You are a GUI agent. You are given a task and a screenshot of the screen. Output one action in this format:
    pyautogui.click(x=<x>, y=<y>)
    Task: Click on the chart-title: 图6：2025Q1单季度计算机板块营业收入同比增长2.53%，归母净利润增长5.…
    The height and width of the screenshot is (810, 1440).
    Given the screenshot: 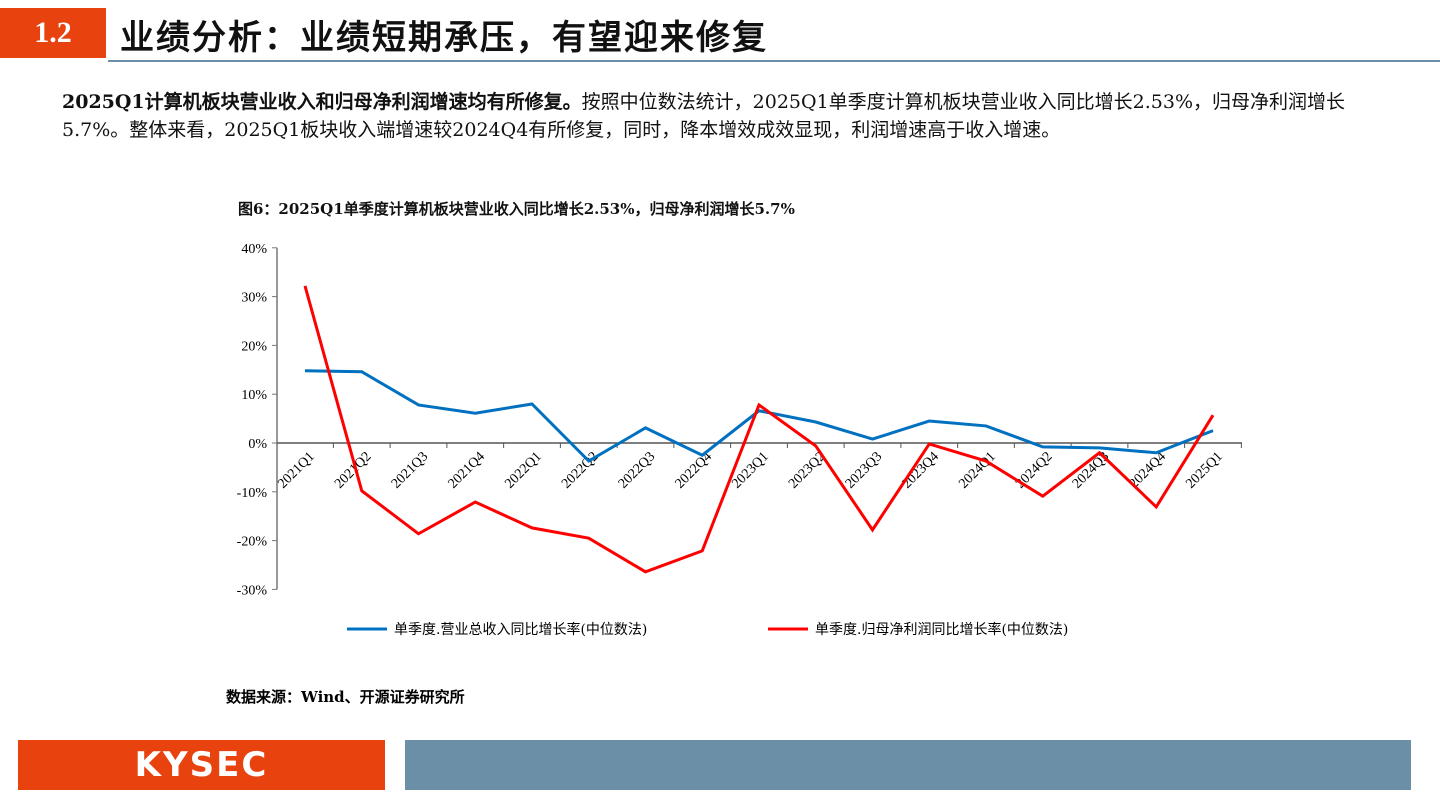 What is the action you would take?
    pyautogui.click(x=516, y=209)
    